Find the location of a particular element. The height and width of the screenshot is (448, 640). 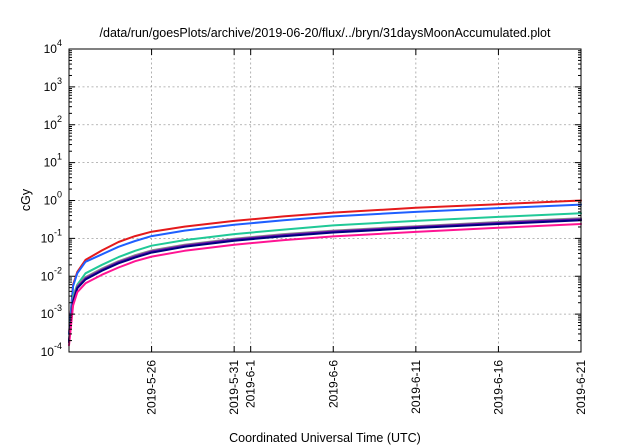

x-axis-label: Coordinated Universal Time (UTC) is located at coordinates (325, 438).